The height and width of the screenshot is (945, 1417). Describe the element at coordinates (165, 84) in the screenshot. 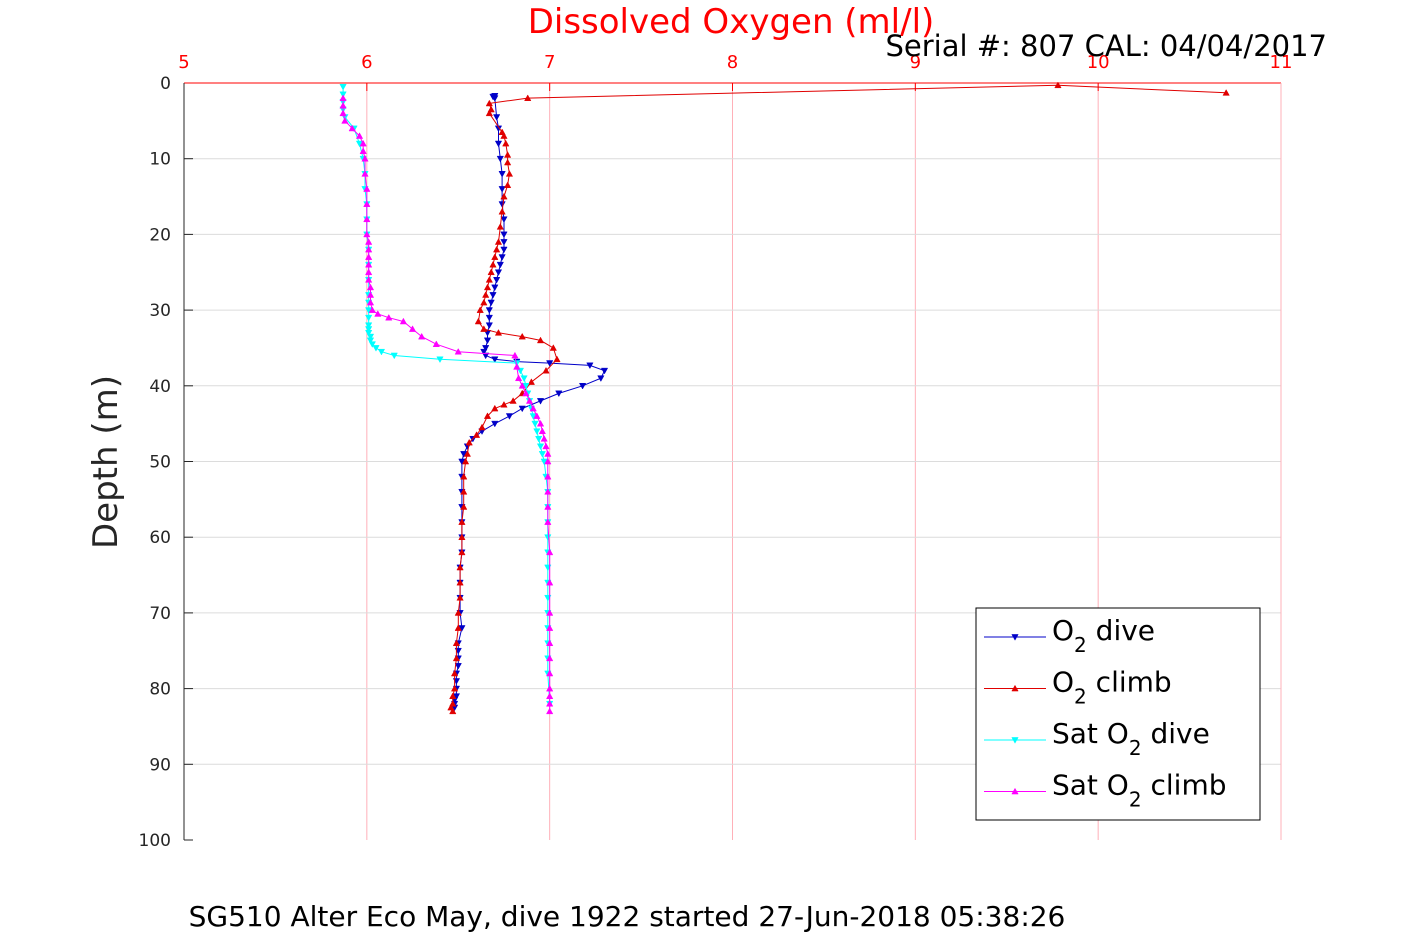

I see `y-tick-label: 0` at that location.